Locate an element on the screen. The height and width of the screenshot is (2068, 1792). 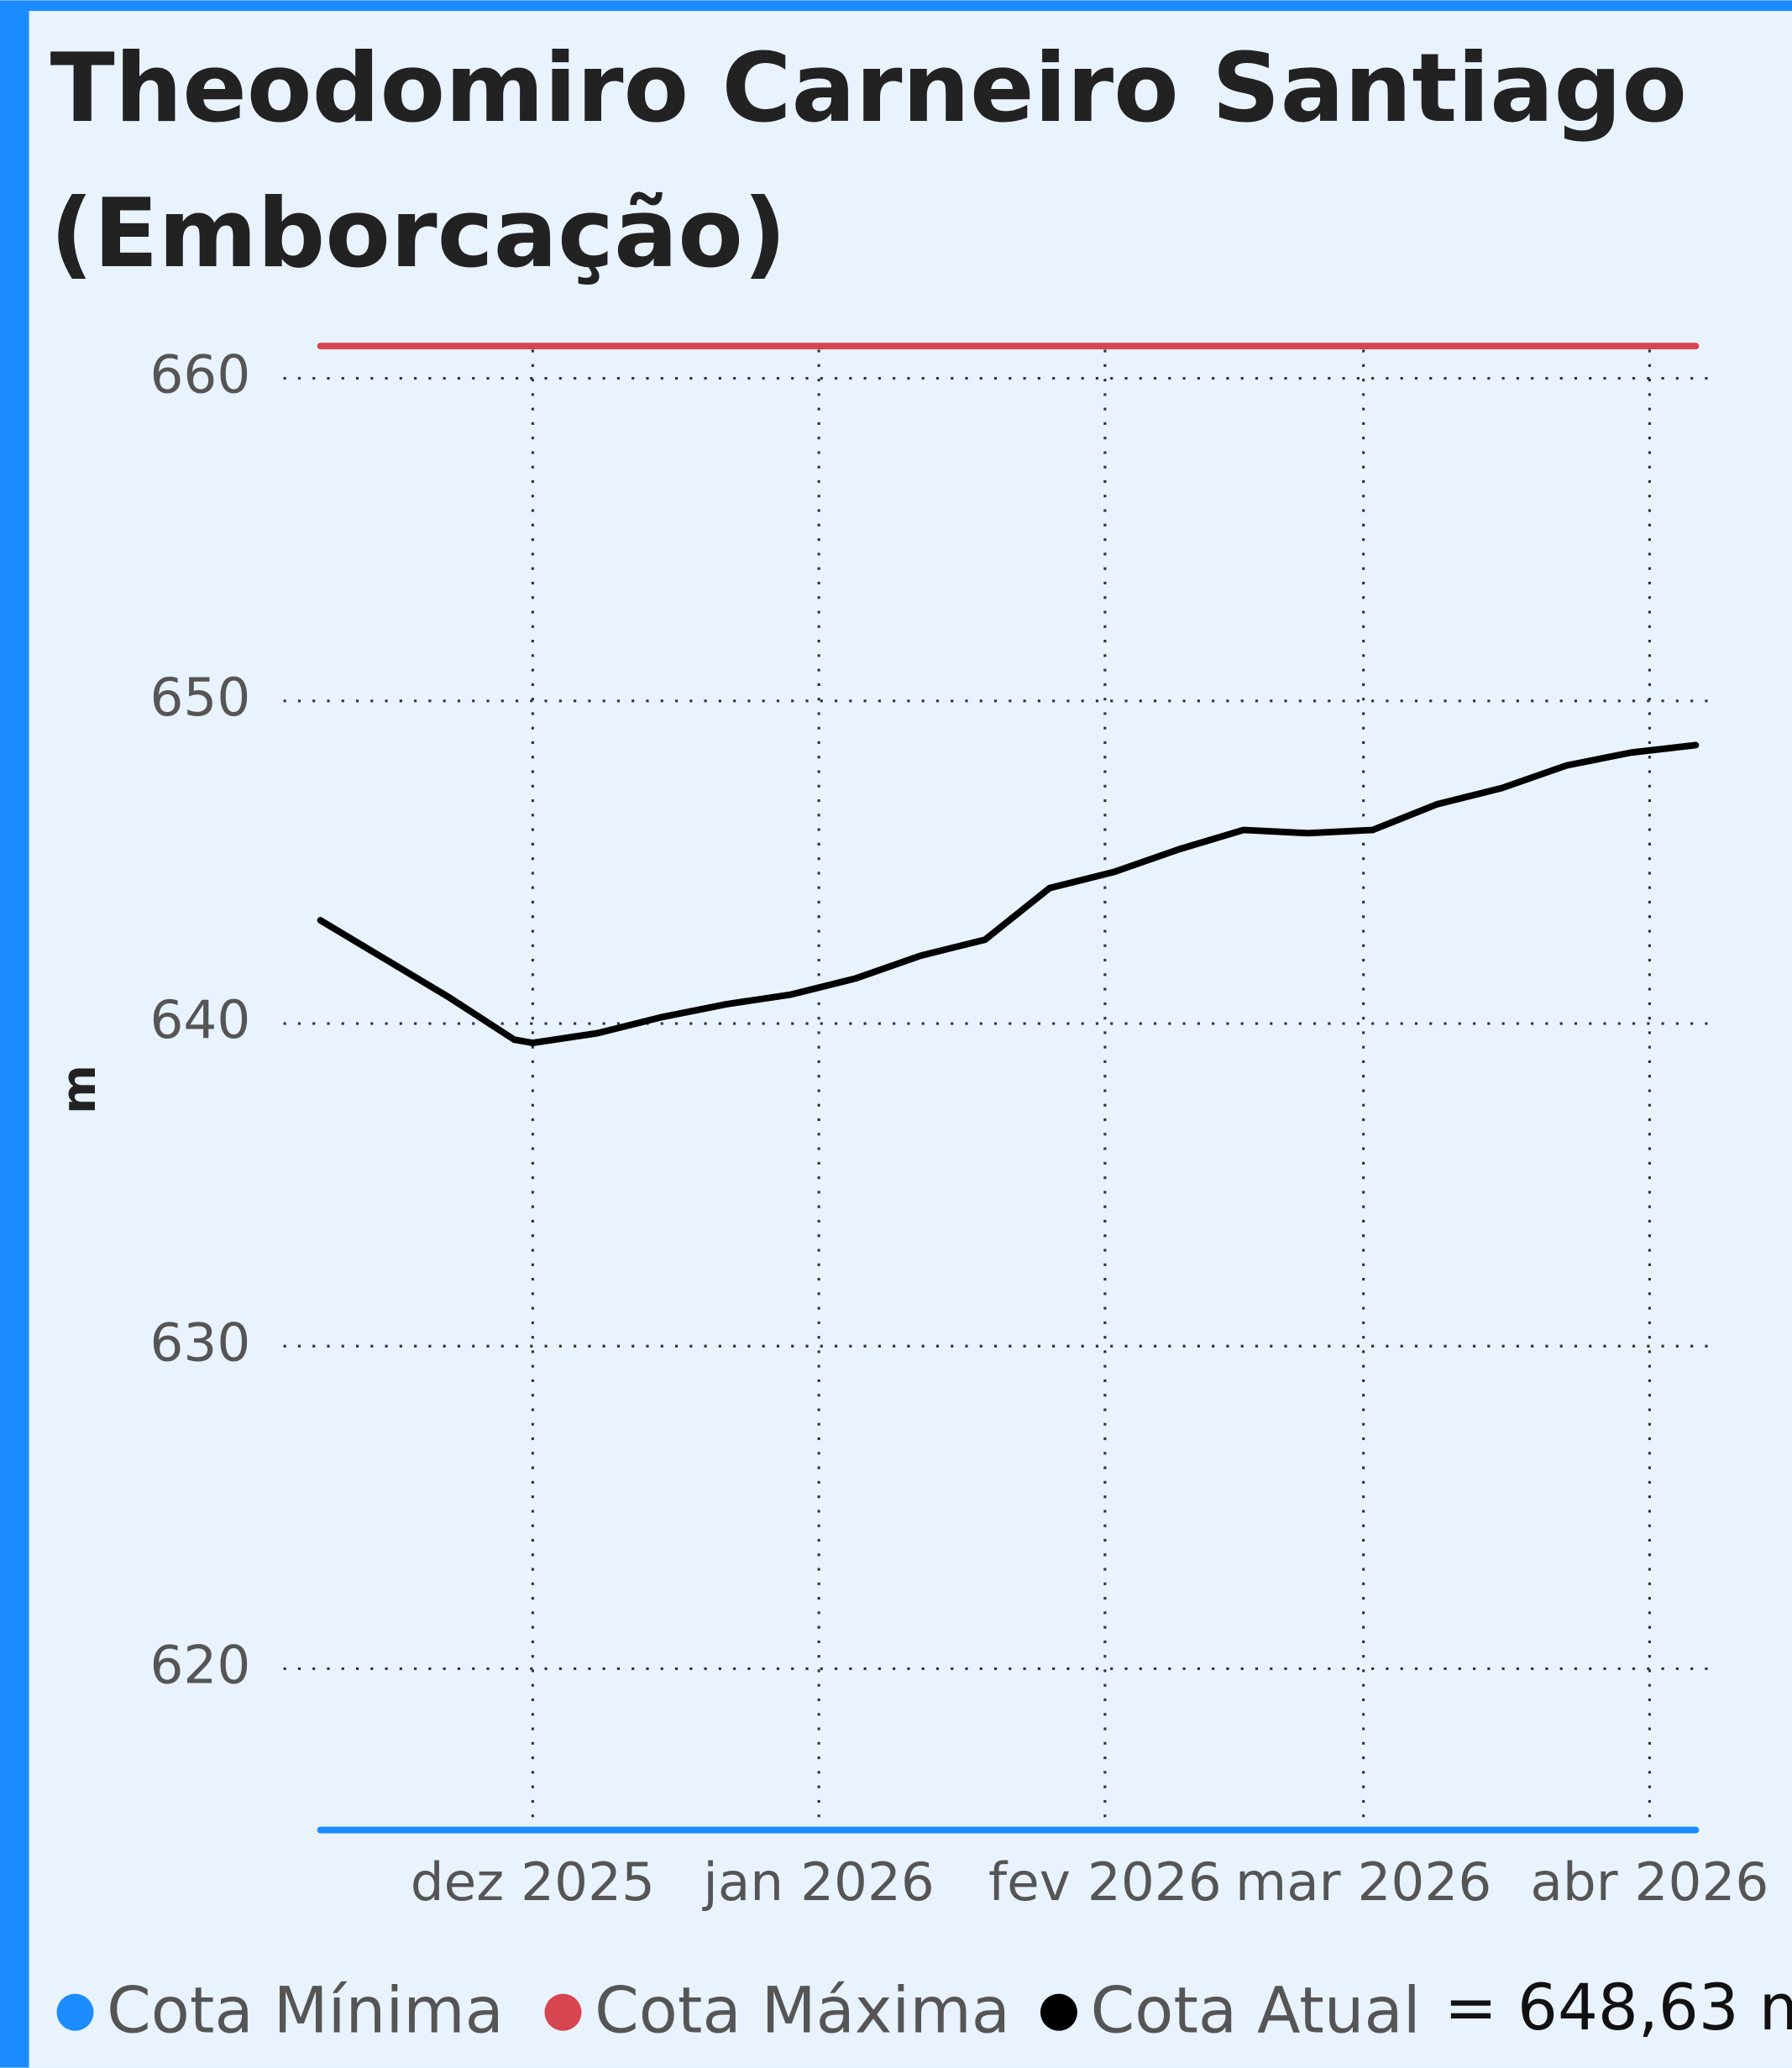
series-line is located at coordinates (1008, 894).